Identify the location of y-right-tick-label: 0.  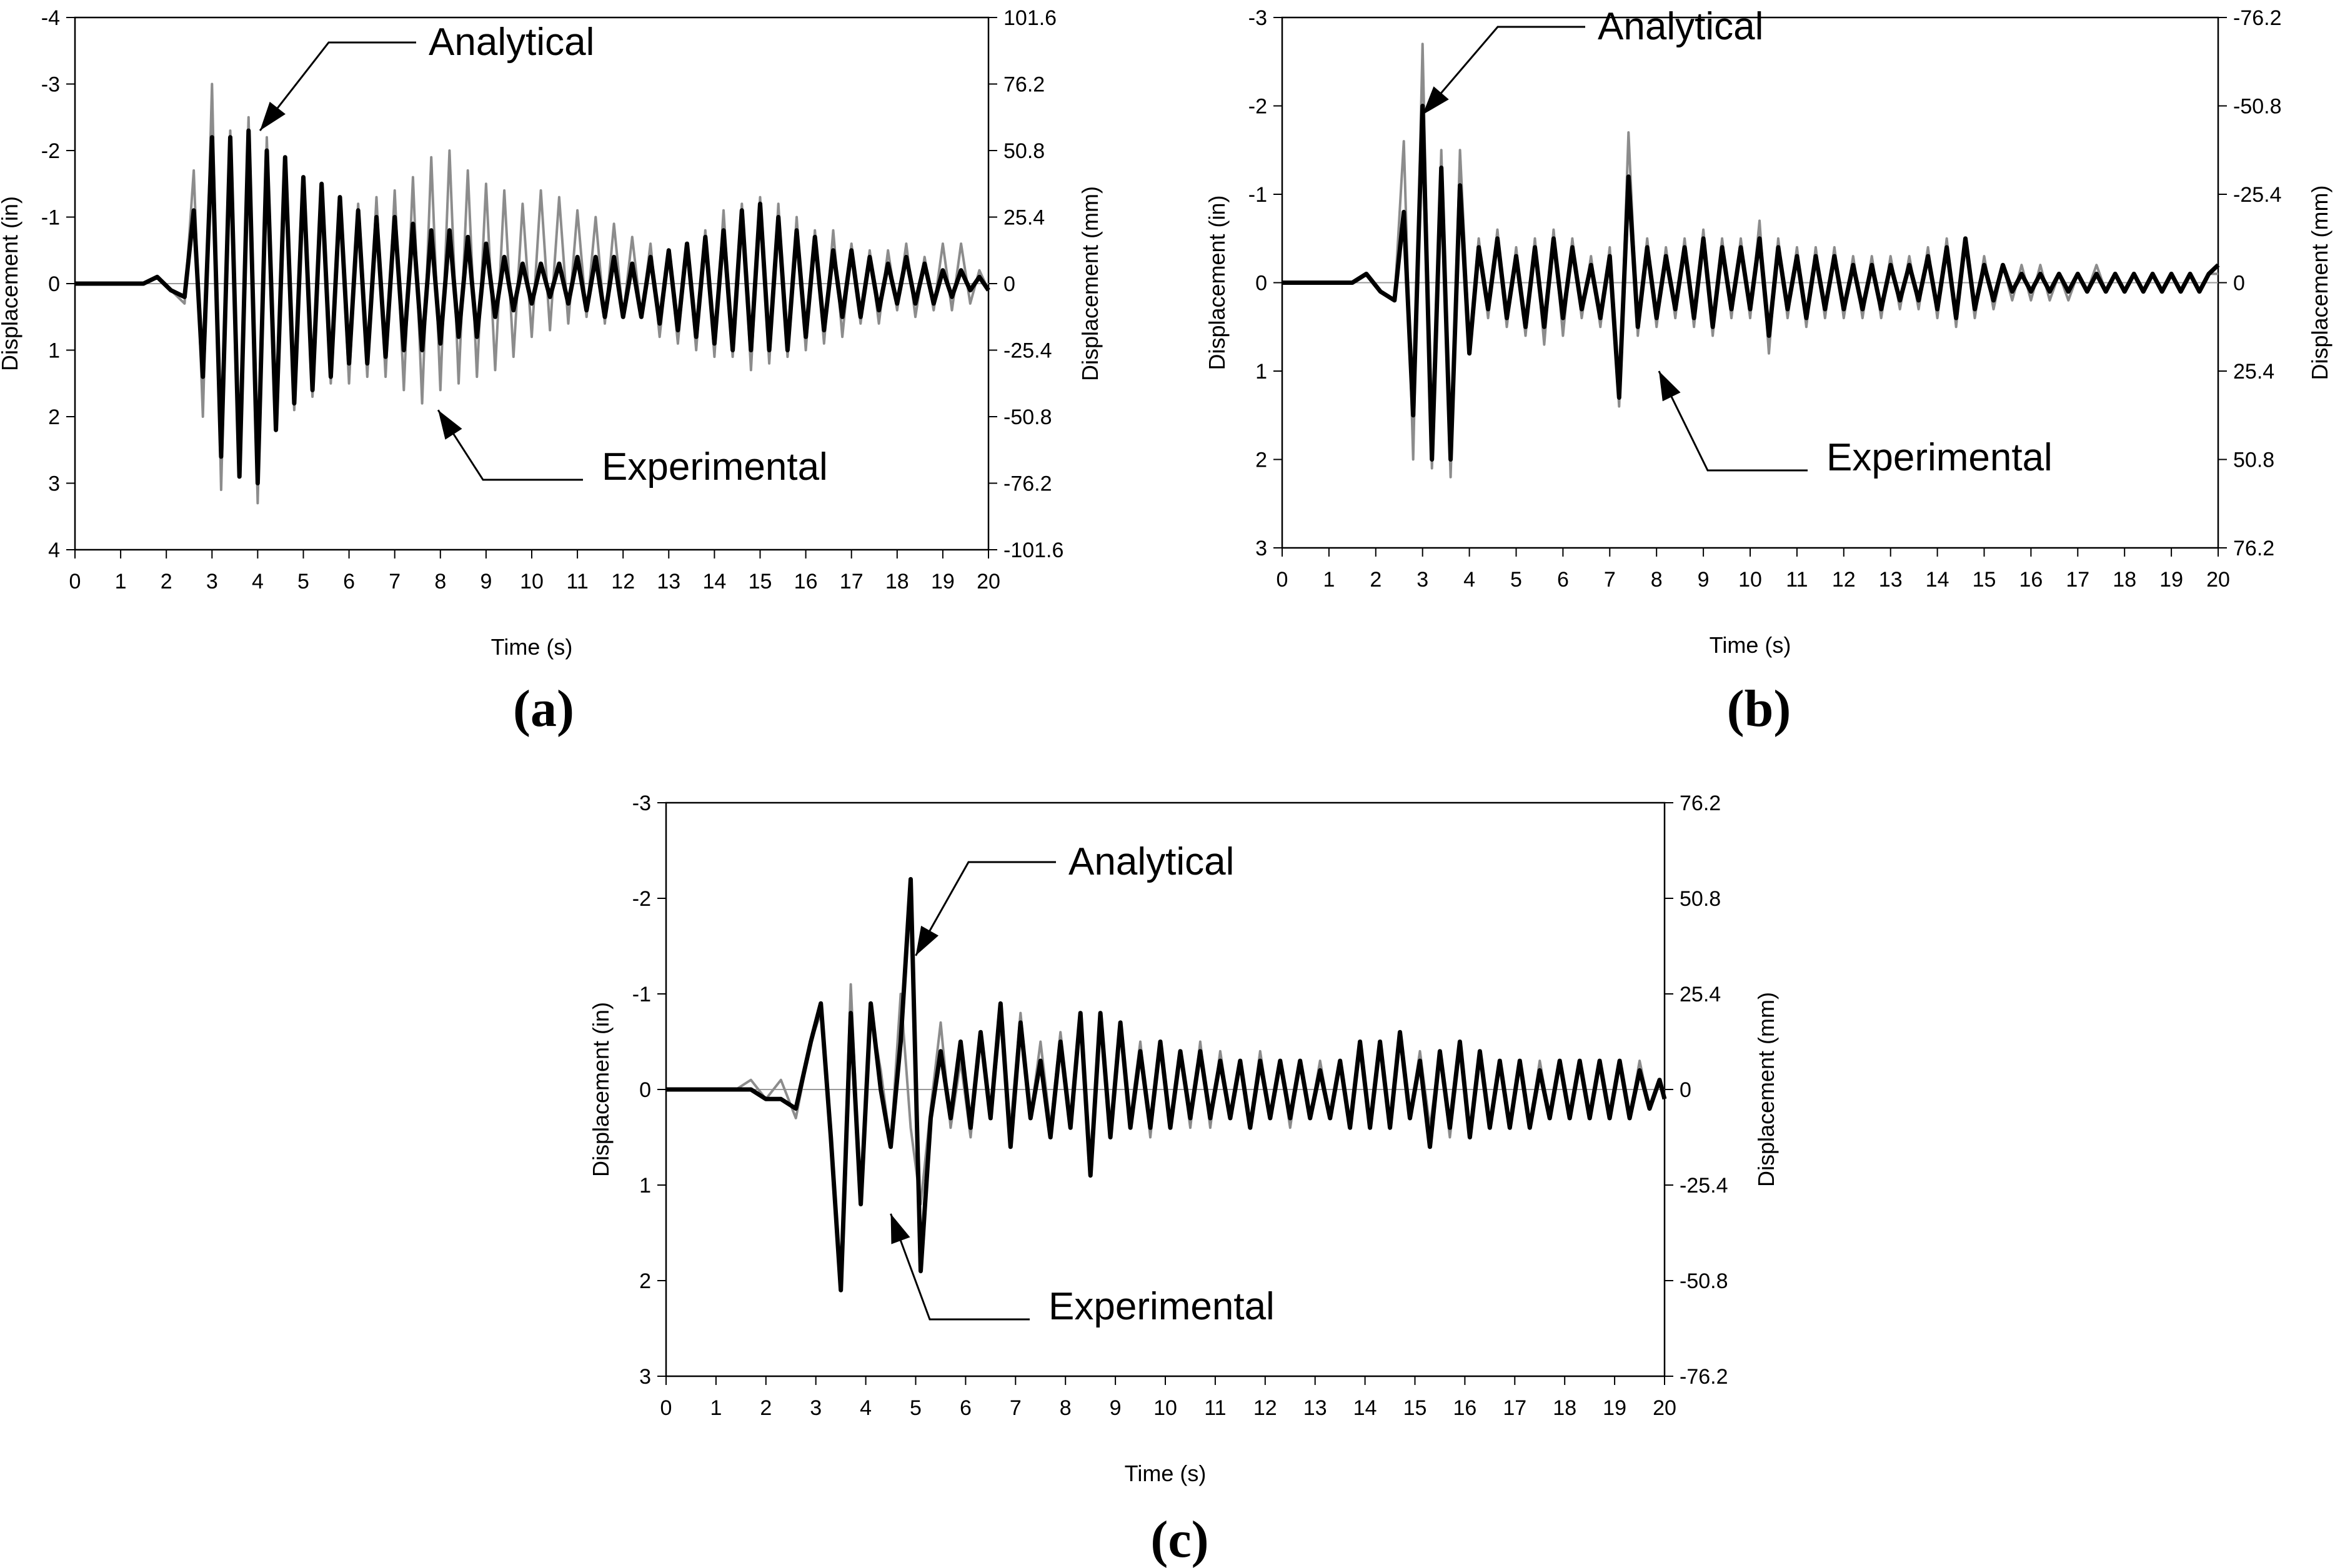
(2239, 283).